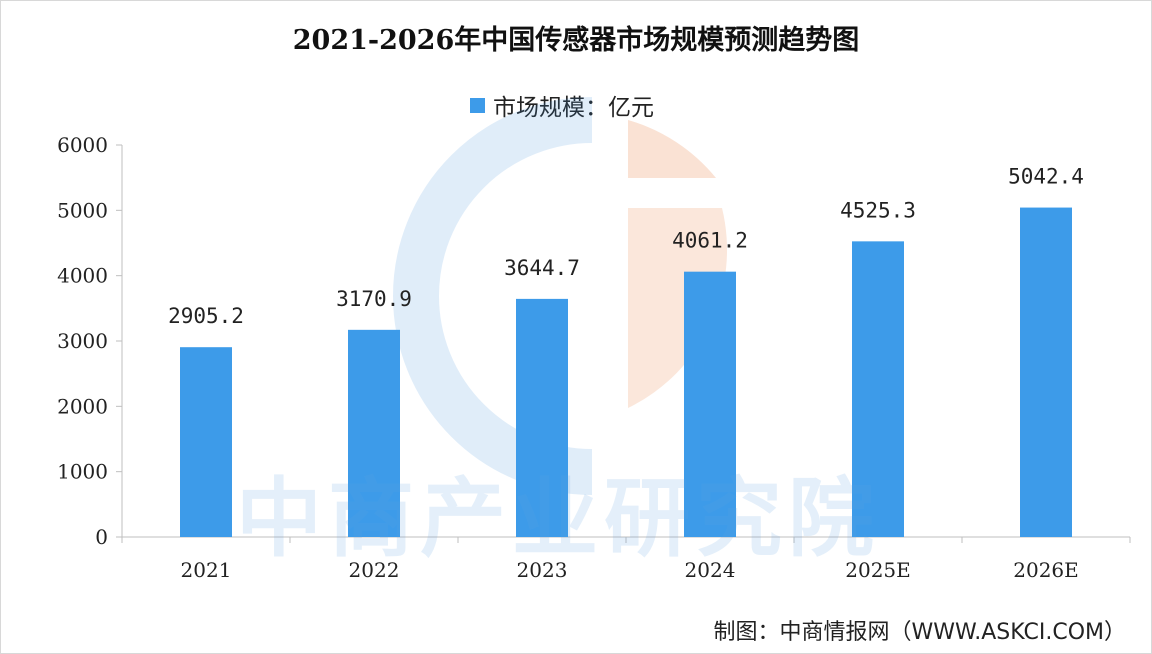 This screenshot has height=654, width=1152. Describe the element at coordinates (1046, 177) in the screenshot. I see `data-label-2026E: 5042.4` at that location.